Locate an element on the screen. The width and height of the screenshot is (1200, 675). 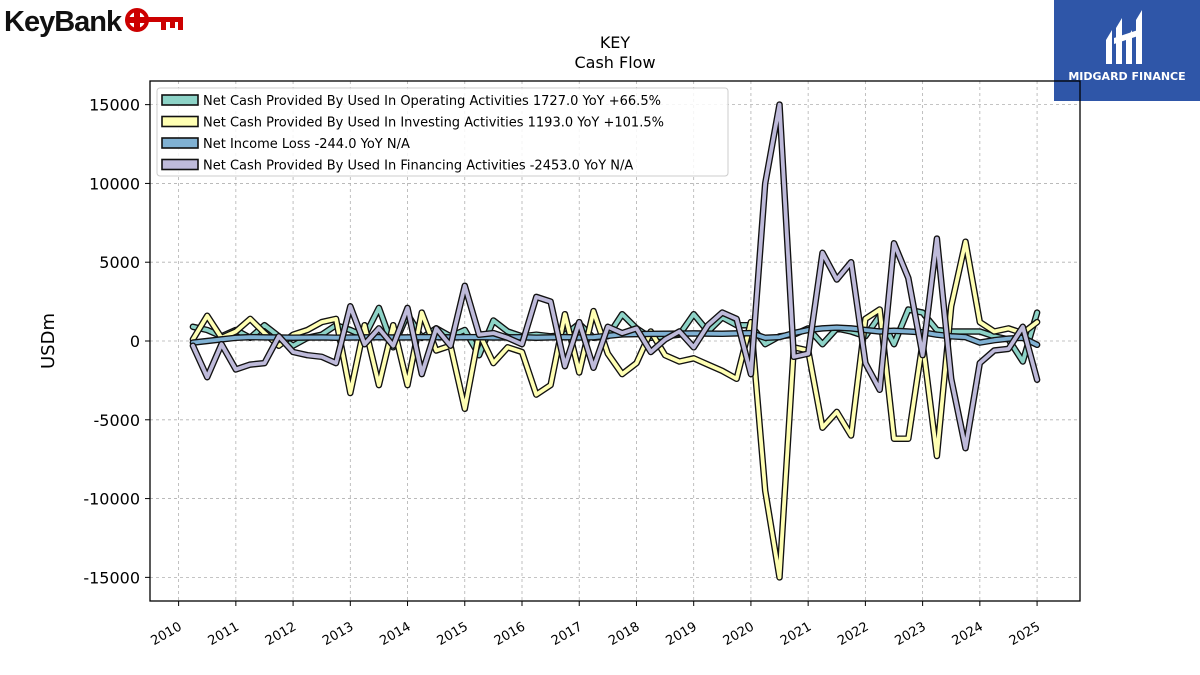
x-tick-label: 2024 is located at coordinates (968, 634).